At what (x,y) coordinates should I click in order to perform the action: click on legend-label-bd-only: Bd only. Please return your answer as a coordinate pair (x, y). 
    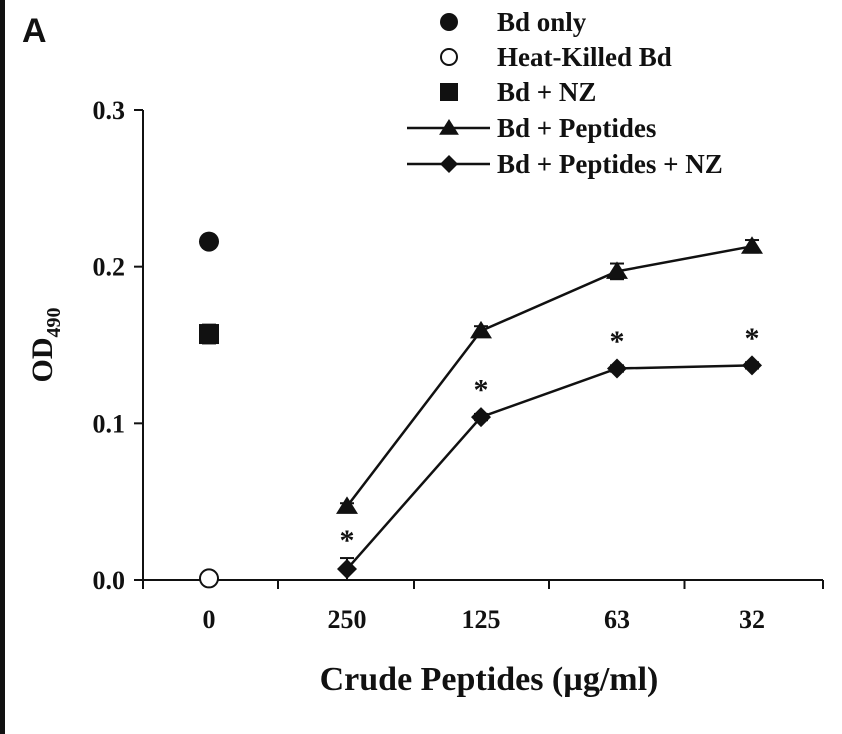
    Looking at the image, I should click on (542, 22).